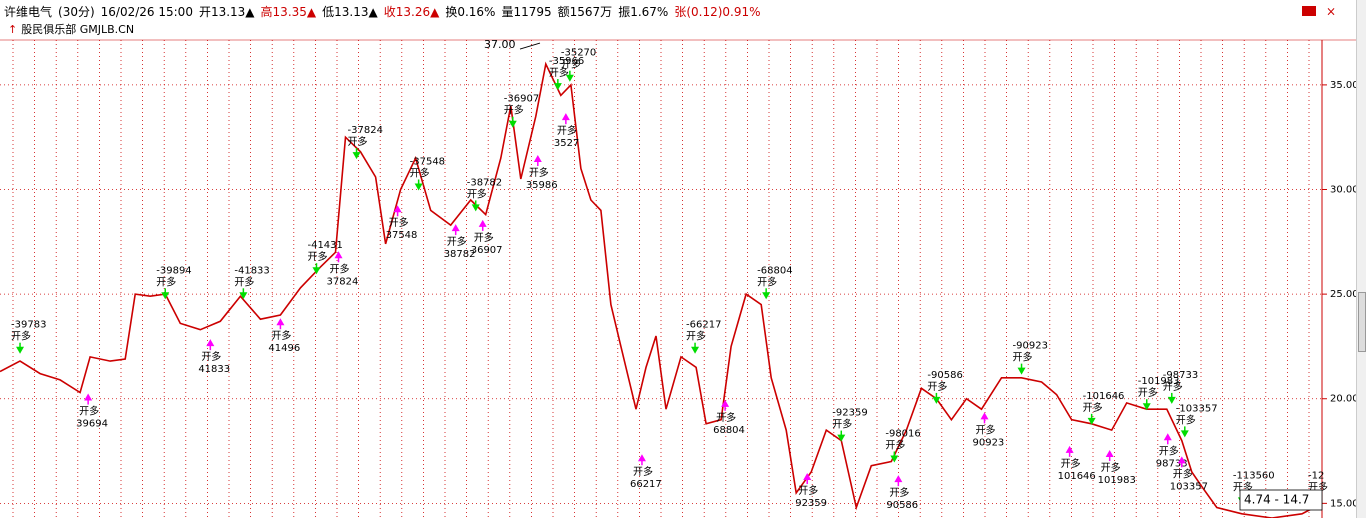 The width and height of the screenshot is (1366, 518). What do you see at coordinates (526, 12) in the screenshot?
I see `header-field: 量11795` at bounding box center [526, 12].